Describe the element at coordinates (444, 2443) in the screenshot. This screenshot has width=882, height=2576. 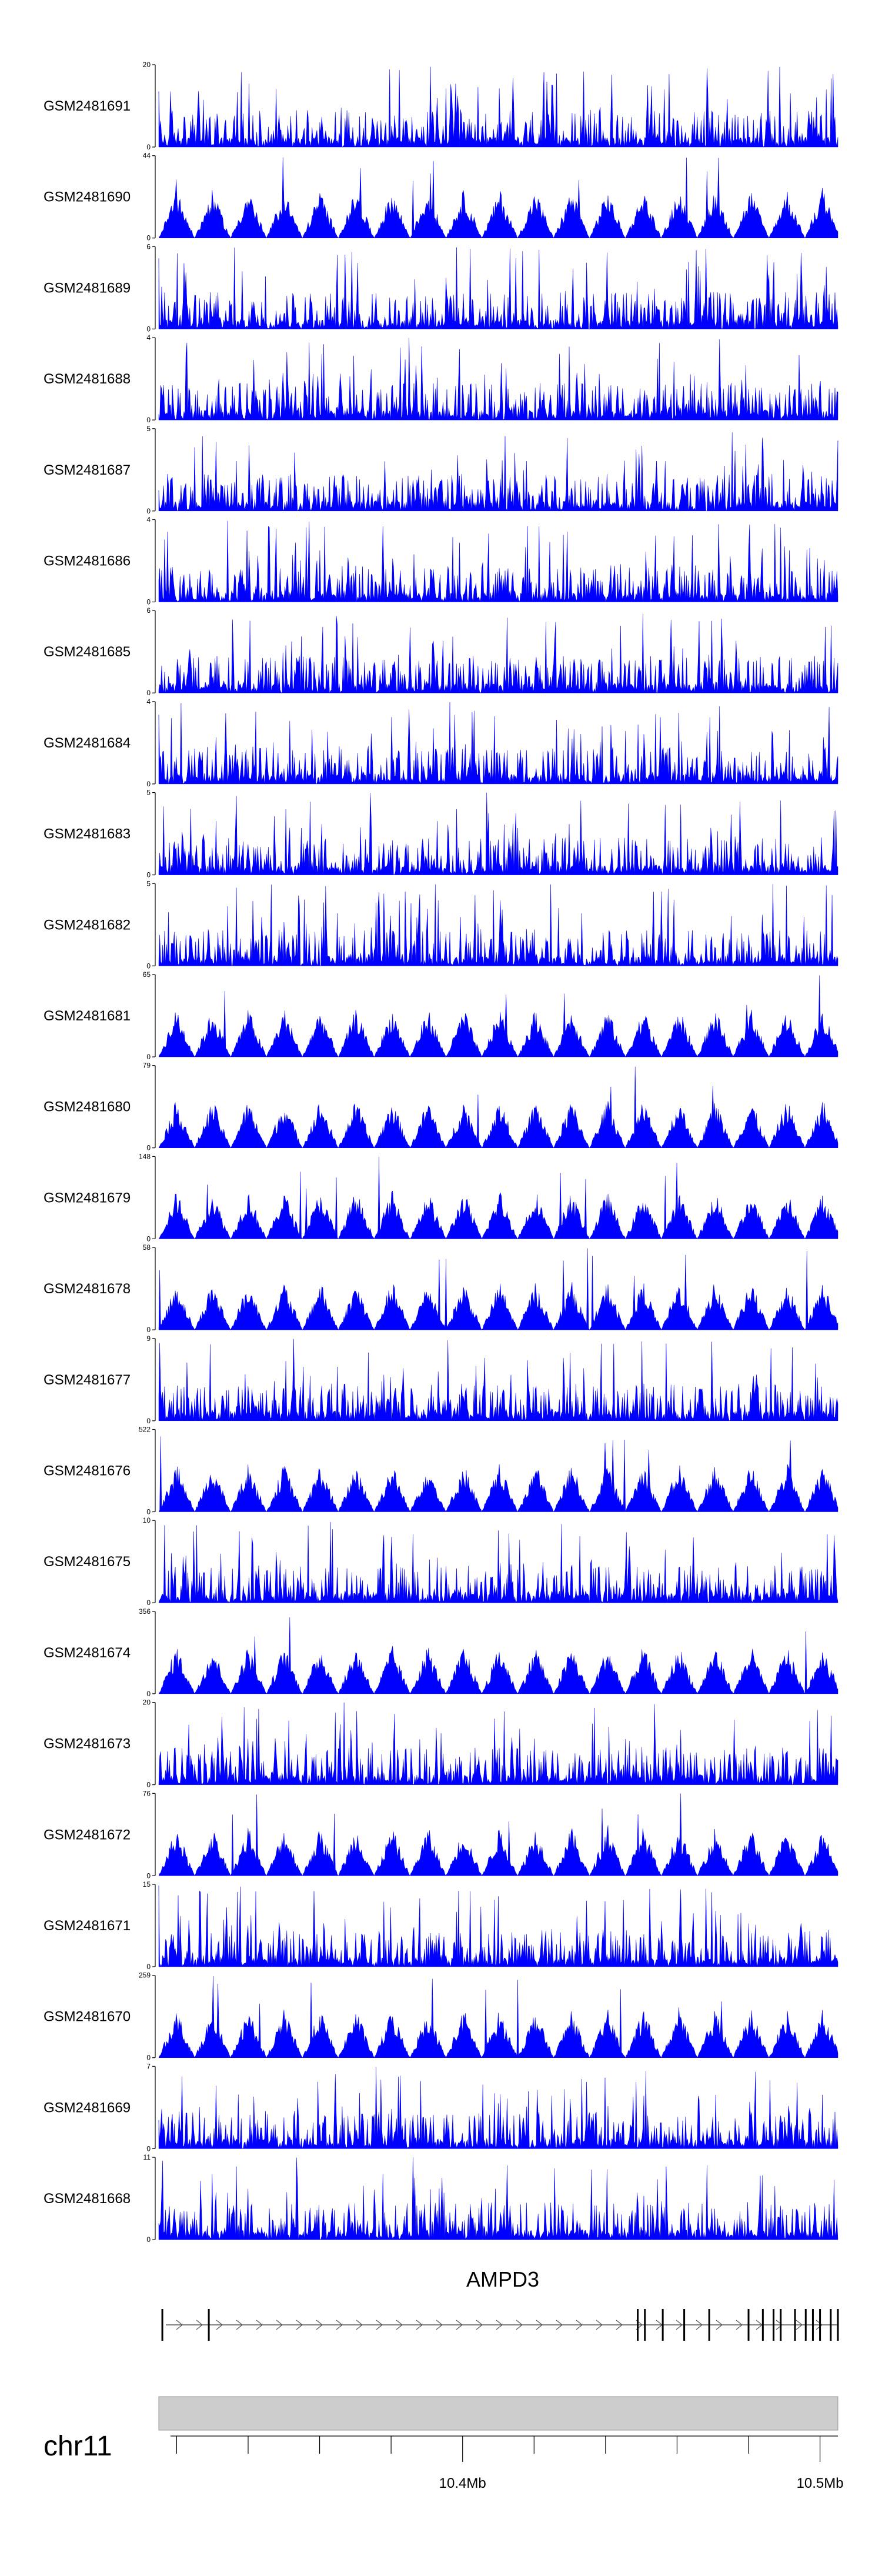
I see `chromosome-axis: chr11 10.4Mb 10.5Mb` at that location.